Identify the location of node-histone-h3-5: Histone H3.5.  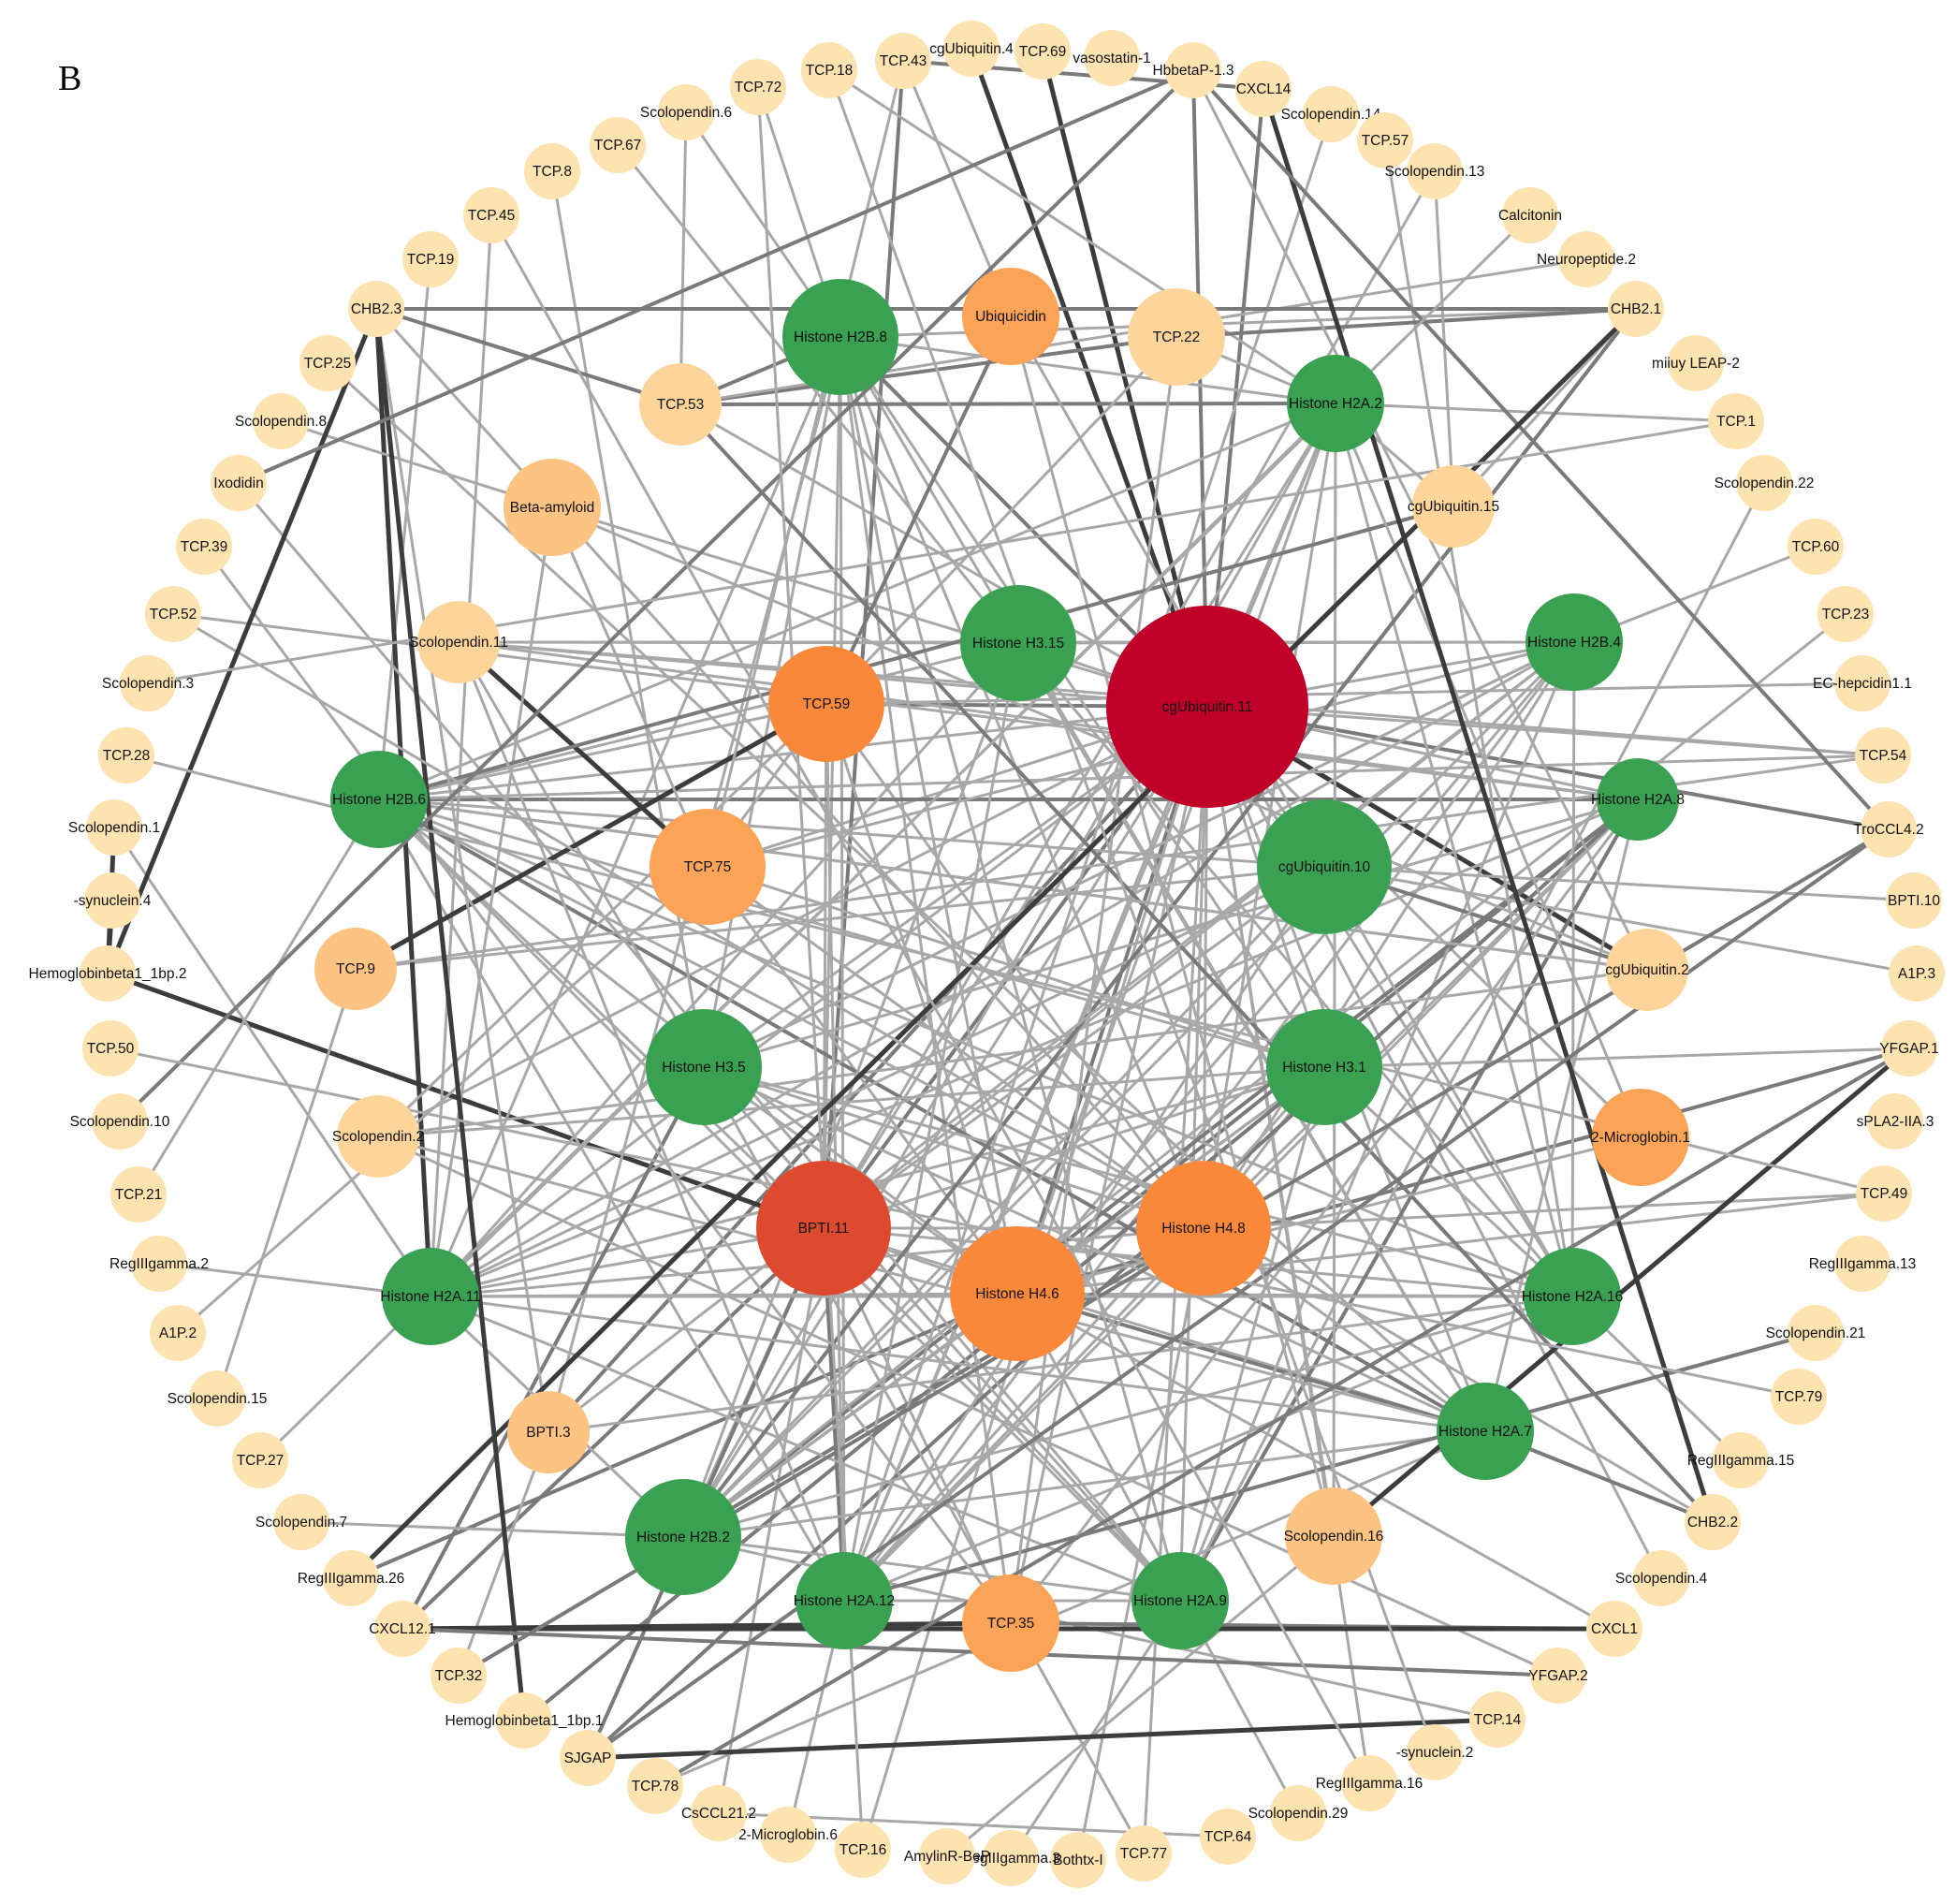
(704, 1067).